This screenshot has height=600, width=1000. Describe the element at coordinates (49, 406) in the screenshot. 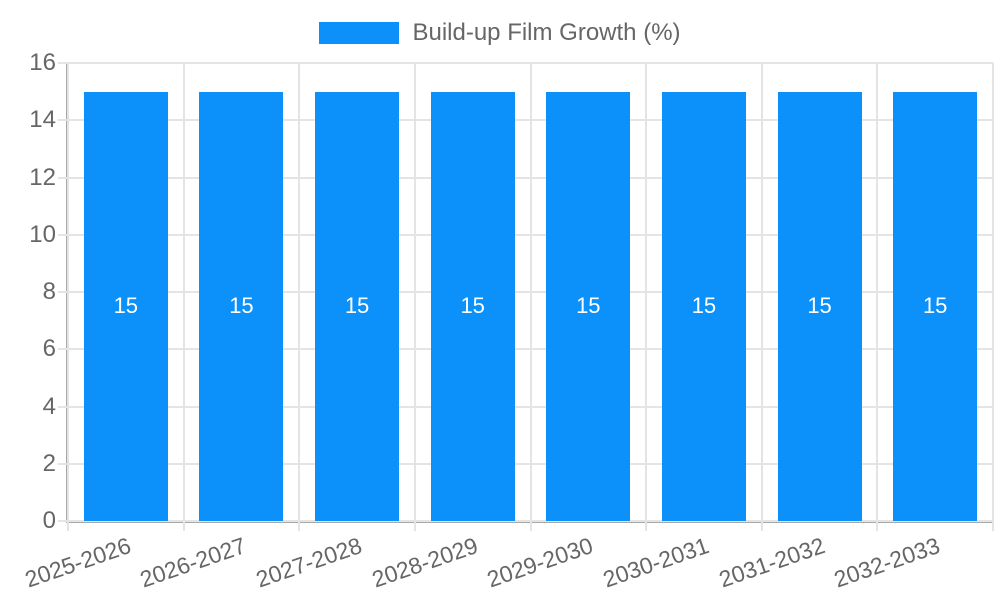

I see `y-tick-label: 4` at that location.